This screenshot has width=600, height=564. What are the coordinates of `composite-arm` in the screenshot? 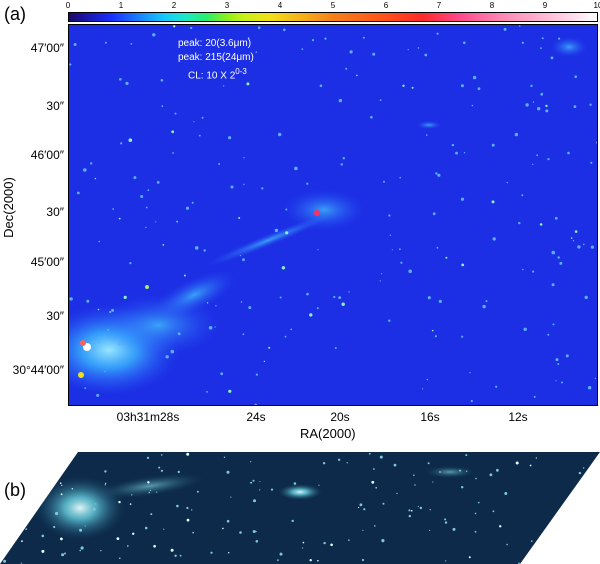 It's located at (150, 486).